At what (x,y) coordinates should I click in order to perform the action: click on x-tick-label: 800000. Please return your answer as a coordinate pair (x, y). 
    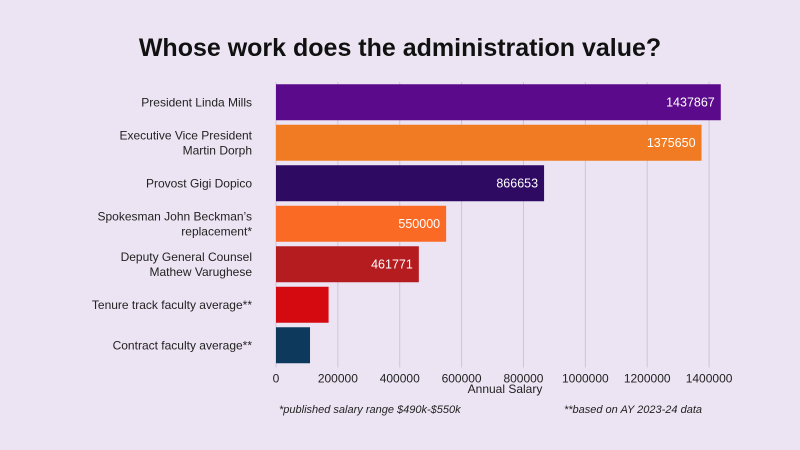
    Looking at the image, I should click on (523, 379).